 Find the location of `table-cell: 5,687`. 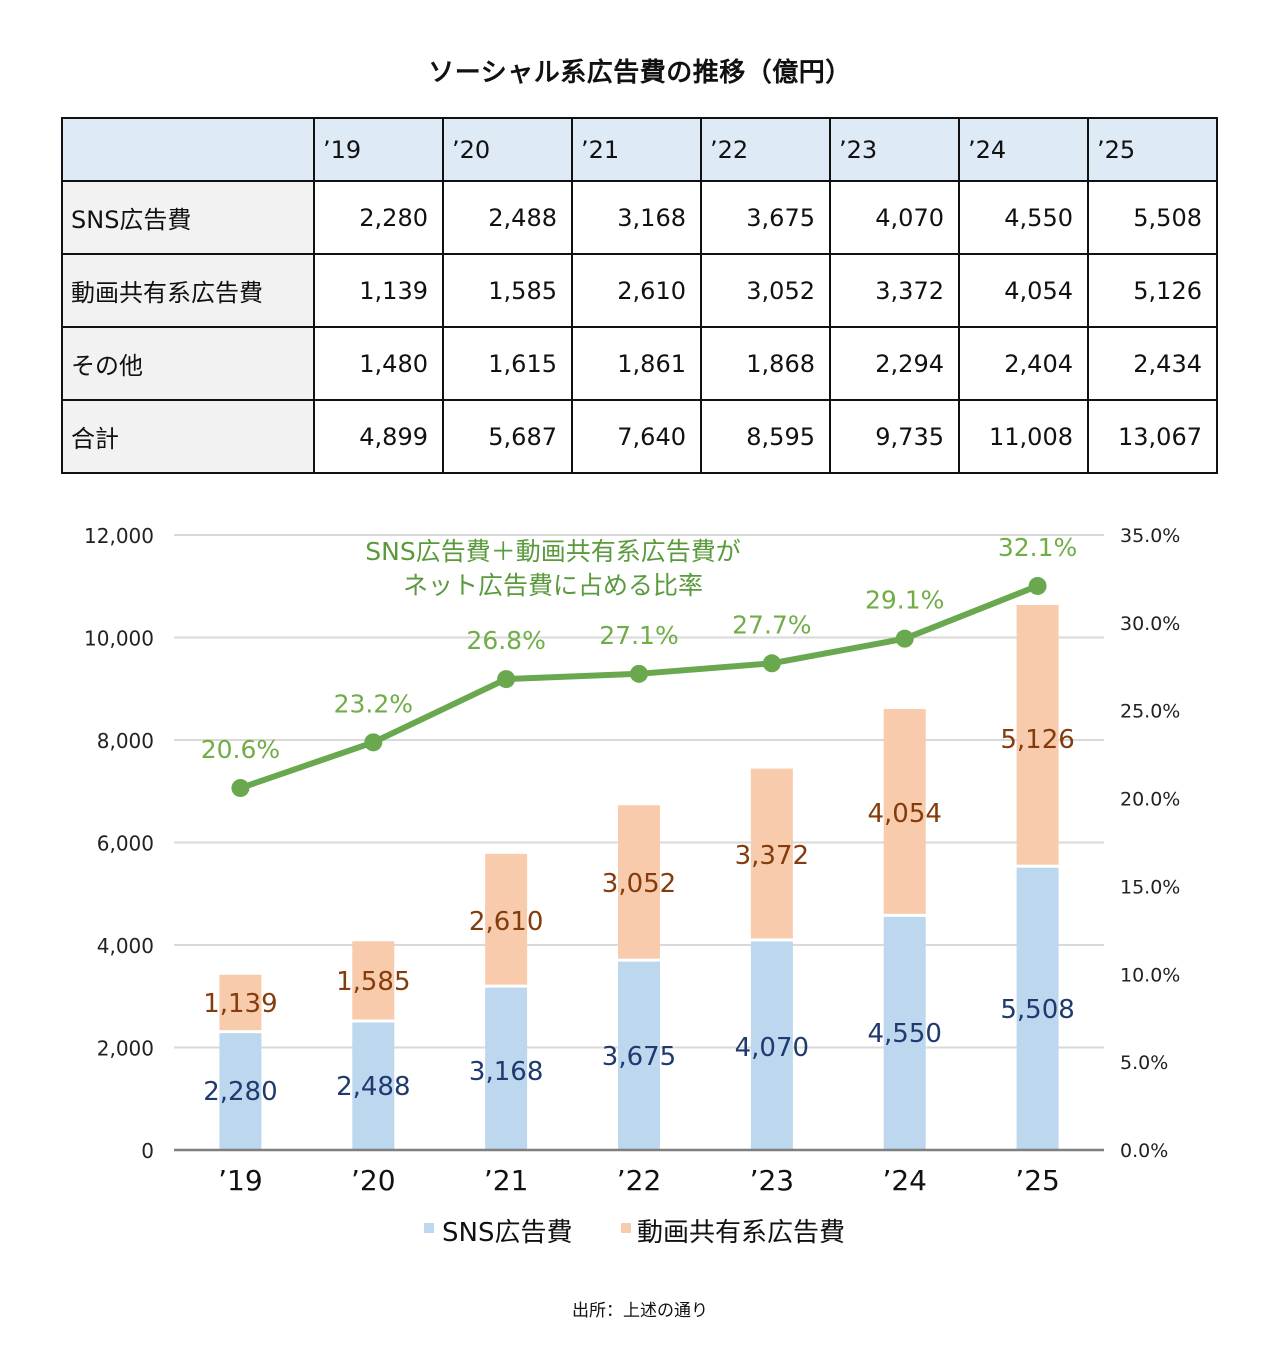

table-cell: 5,687 is located at coordinates (507, 436).